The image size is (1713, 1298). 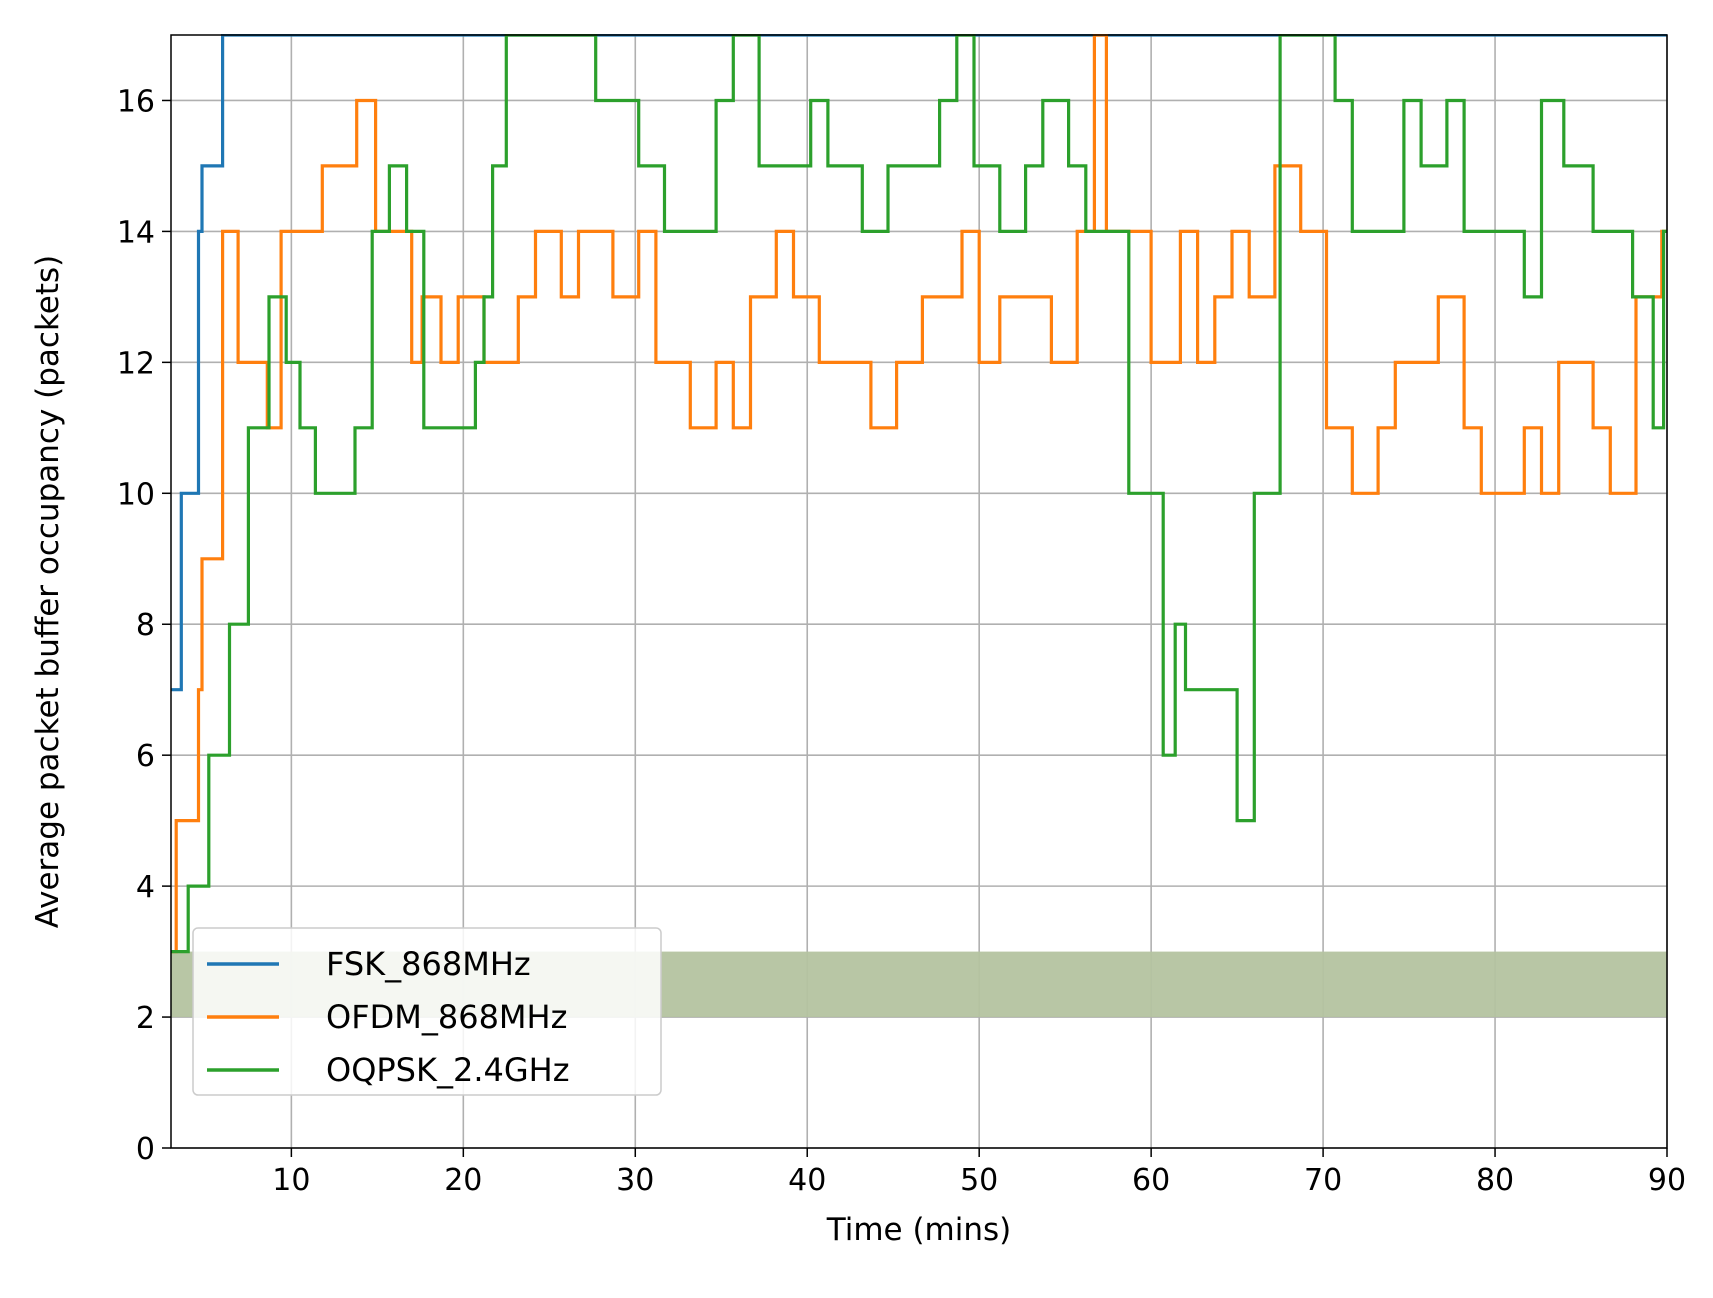 What do you see at coordinates (1495, 1180) in the screenshot?
I see `x-tick-label: 80` at bounding box center [1495, 1180].